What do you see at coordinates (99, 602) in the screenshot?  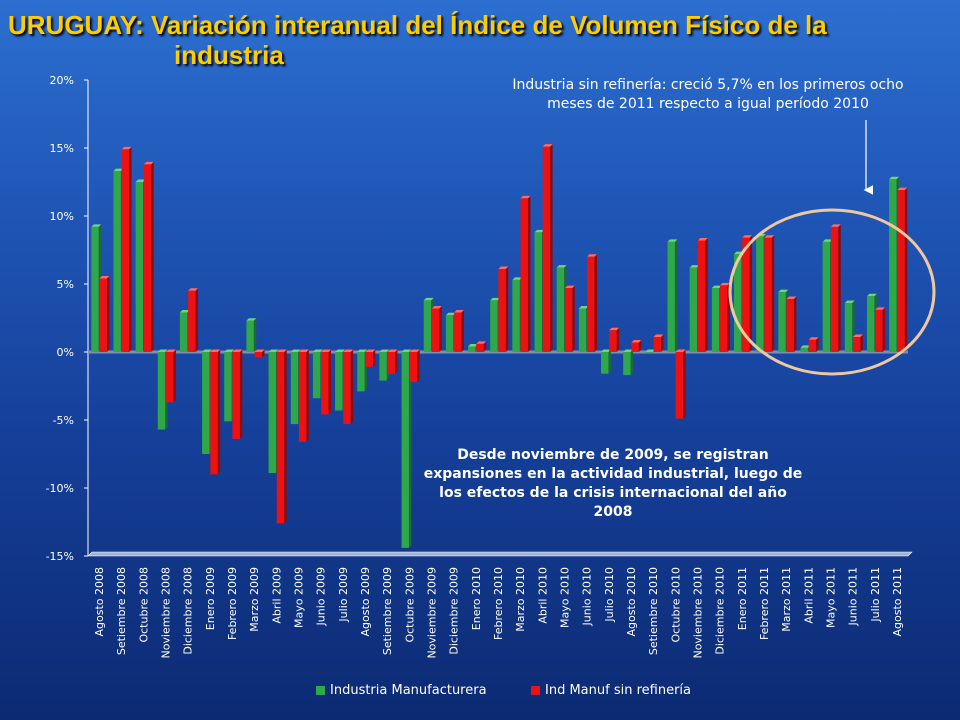 I see `x-tick-label: Agosto 2008` at bounding box center [99, 602].